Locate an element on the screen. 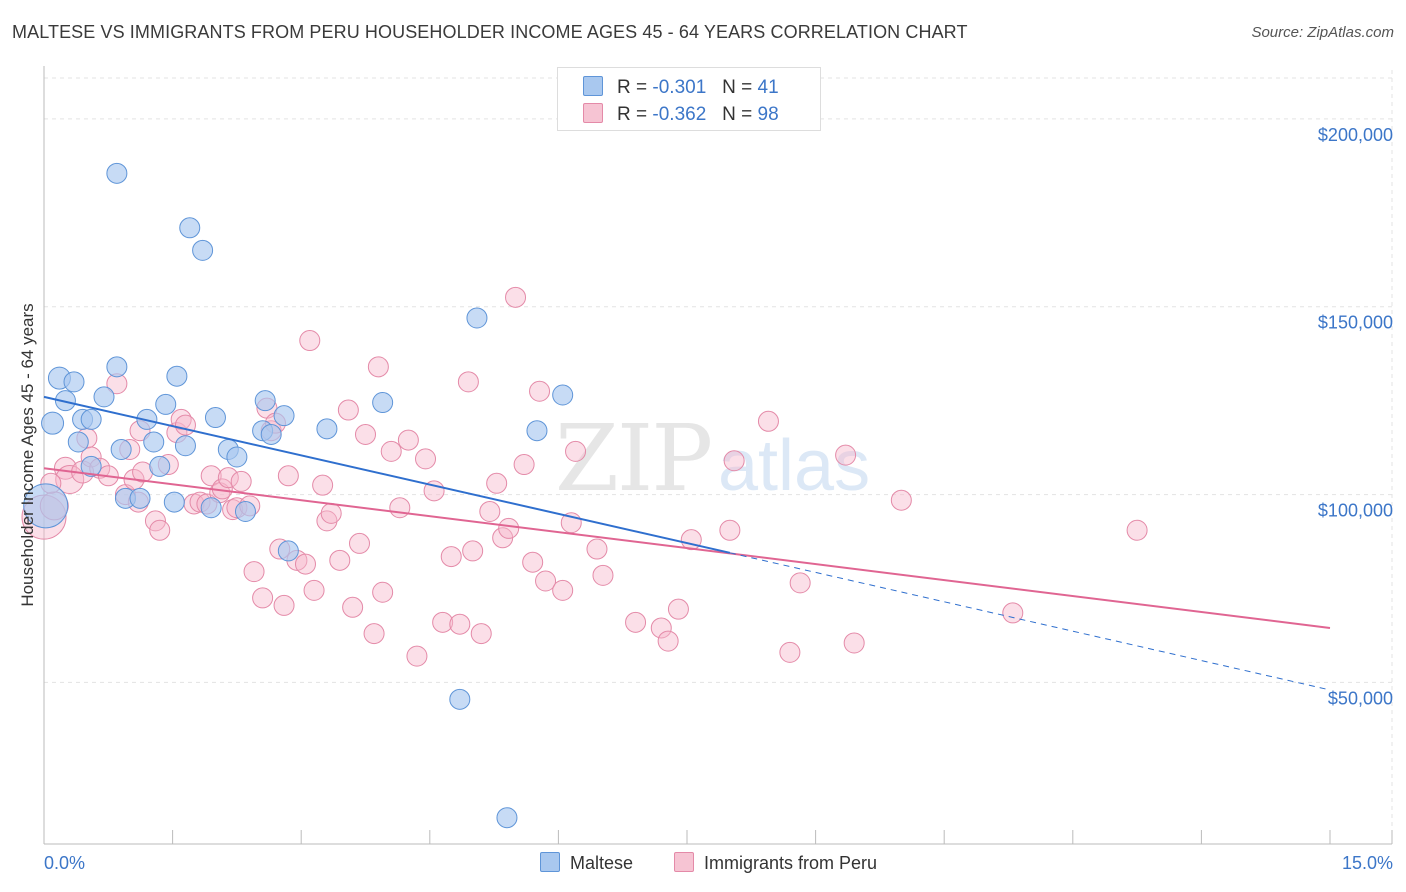 The width and height of the screenshot is (1406, 892). bottom-legend-peru: Immigrants from Peru is located at coordinates (775, 863).